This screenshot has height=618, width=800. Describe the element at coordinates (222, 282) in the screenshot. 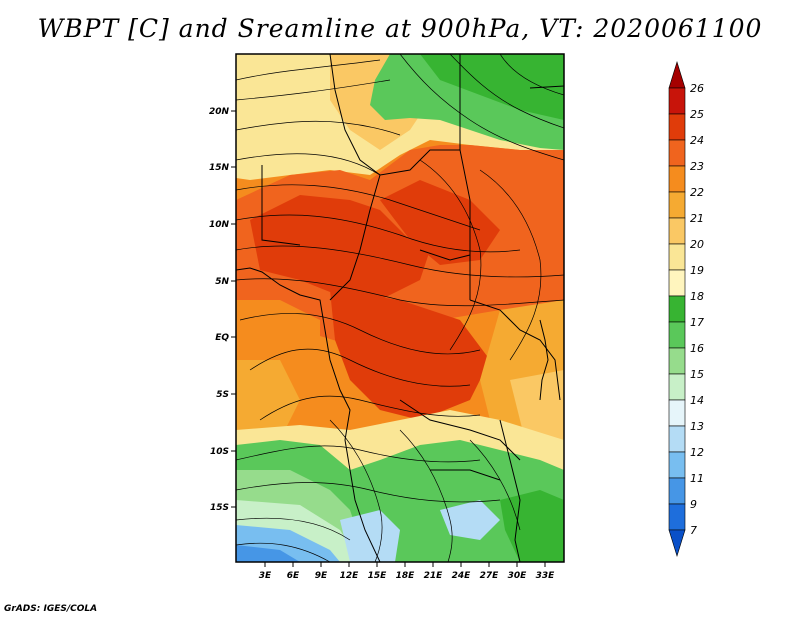

I see `lat-label: 5N` at that location.